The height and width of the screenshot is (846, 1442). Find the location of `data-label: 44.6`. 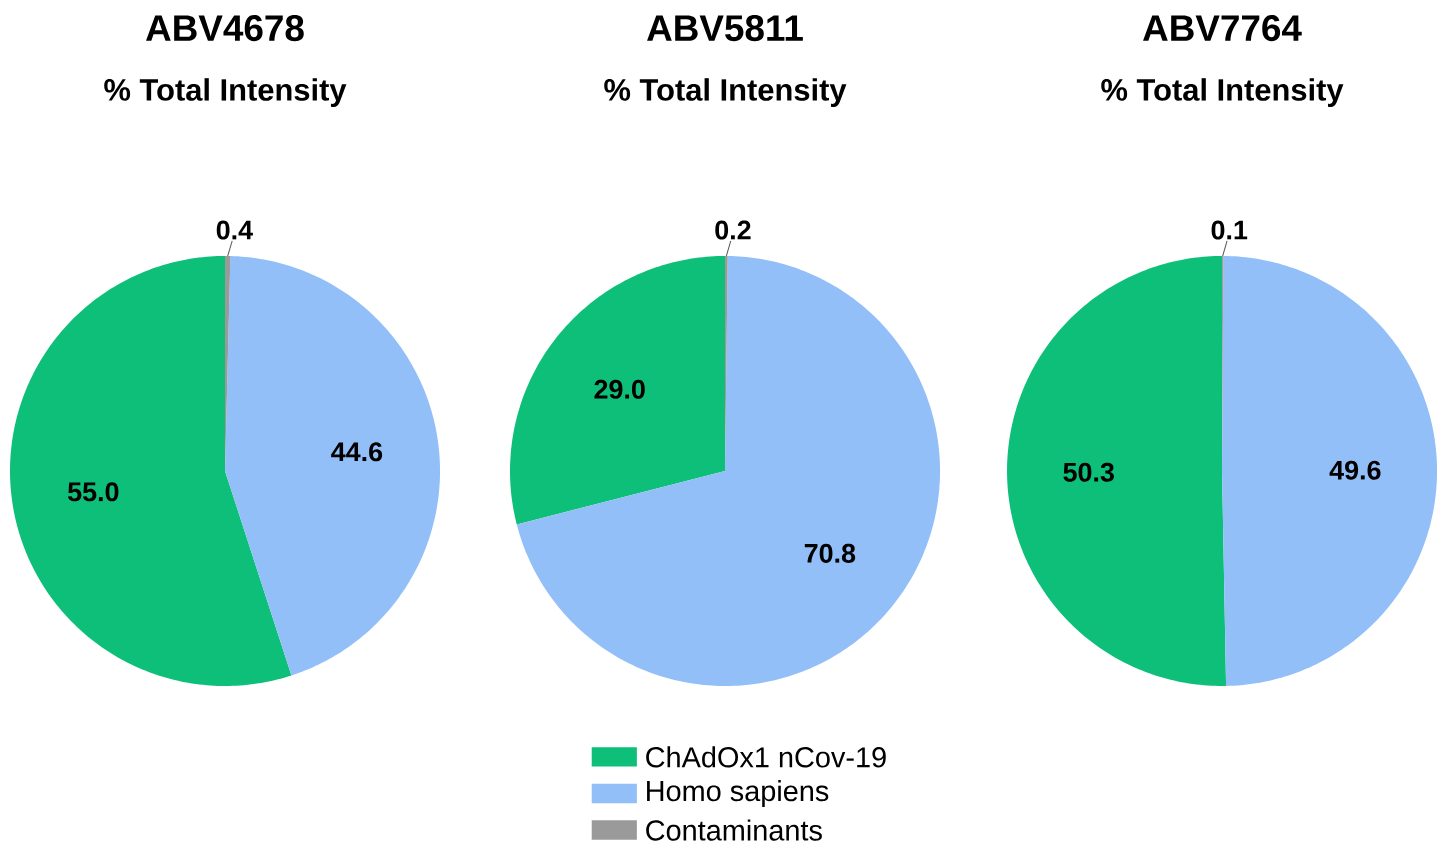

data-label: 44.6 is located at coordinates (357, 452).